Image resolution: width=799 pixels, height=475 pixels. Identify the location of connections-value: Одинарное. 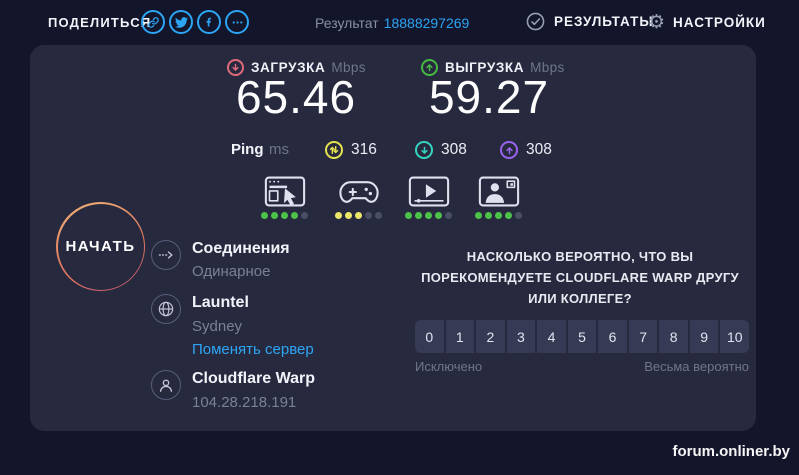
(231, 271).